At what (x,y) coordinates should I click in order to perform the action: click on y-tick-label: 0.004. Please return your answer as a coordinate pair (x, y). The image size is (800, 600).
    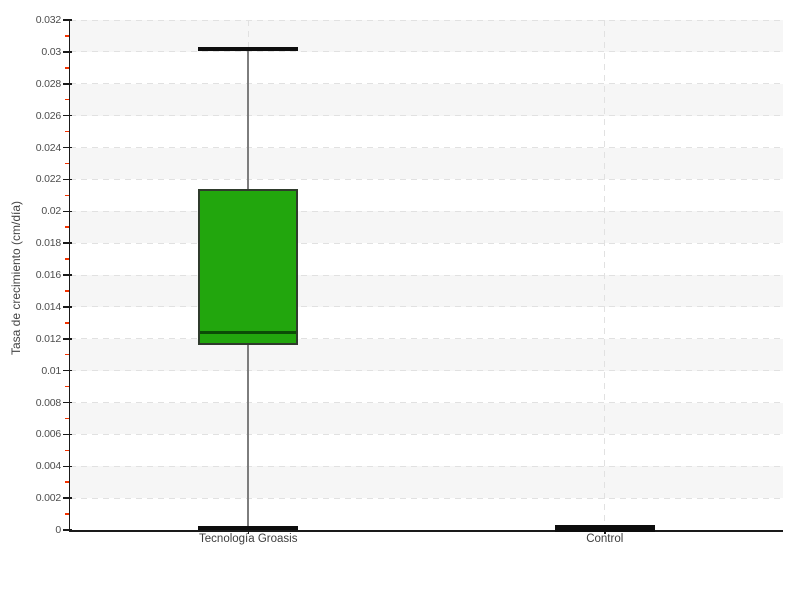
    Looking at the image, I should click on (48, 466).